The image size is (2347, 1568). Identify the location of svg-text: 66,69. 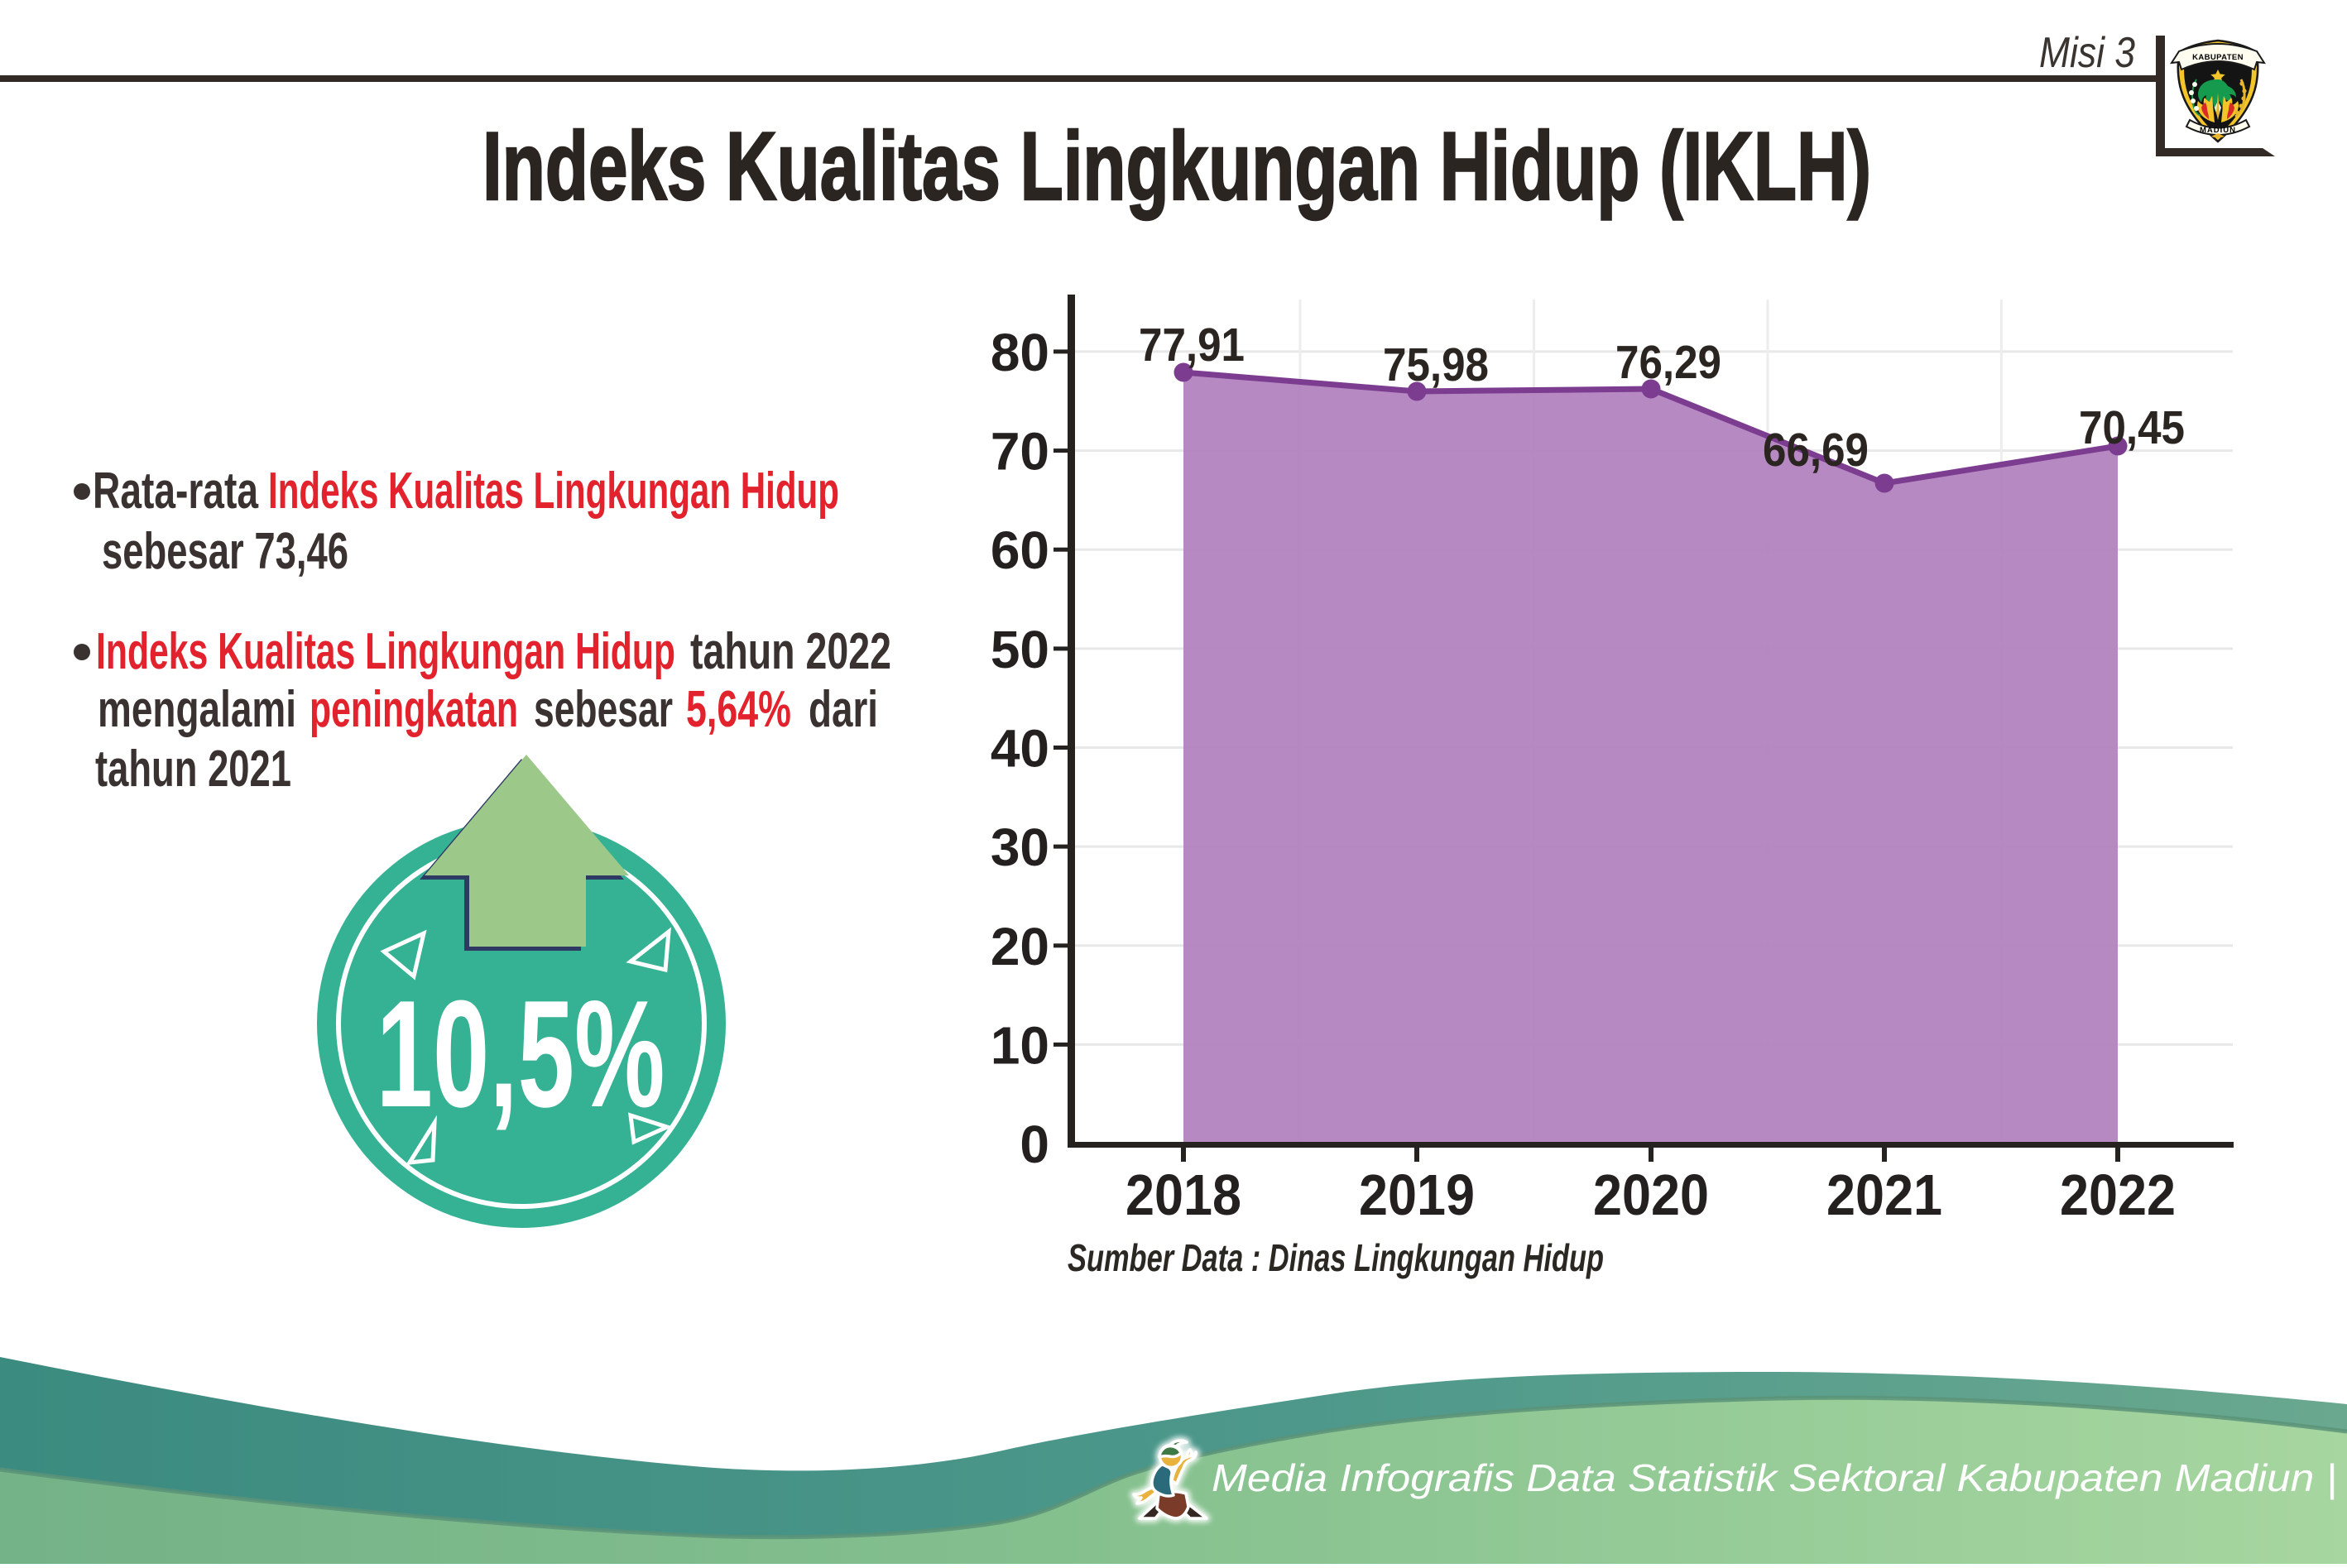
(1816, 451).